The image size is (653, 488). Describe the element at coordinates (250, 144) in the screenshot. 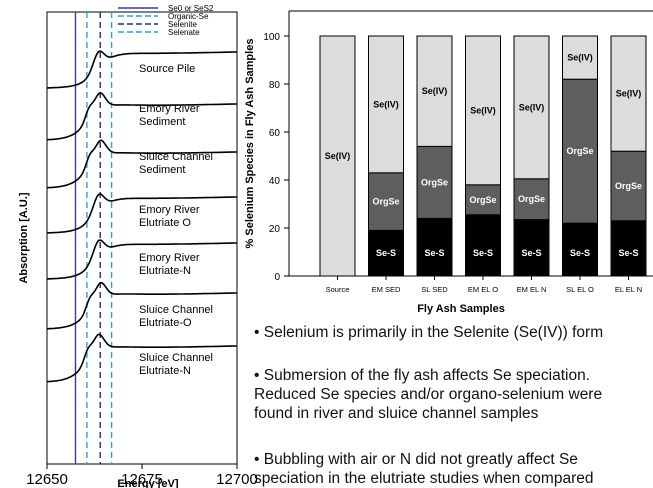

I see `y-axis-label: % Selenium Species in Fly Ash Samples` at that location.